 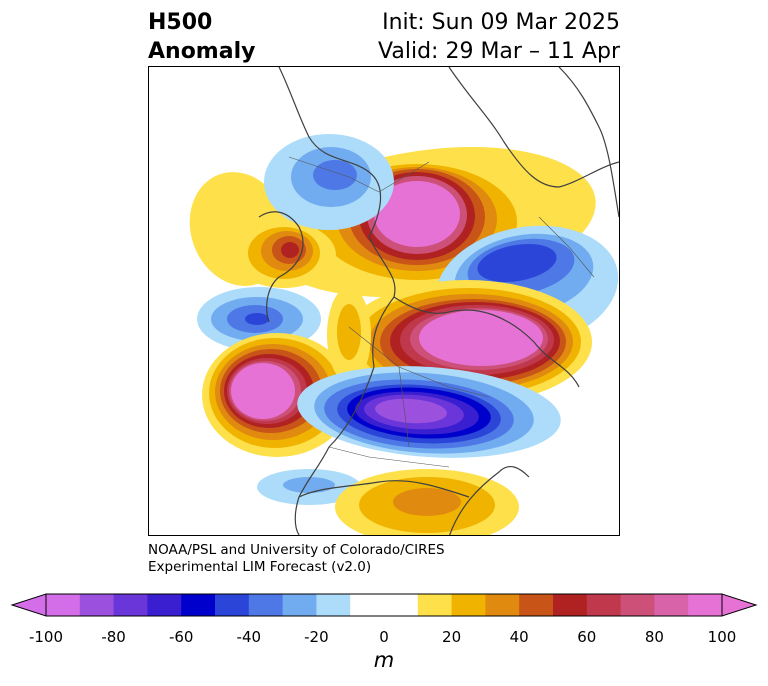 I want to click on colorbar, so click(x=384, y=605).